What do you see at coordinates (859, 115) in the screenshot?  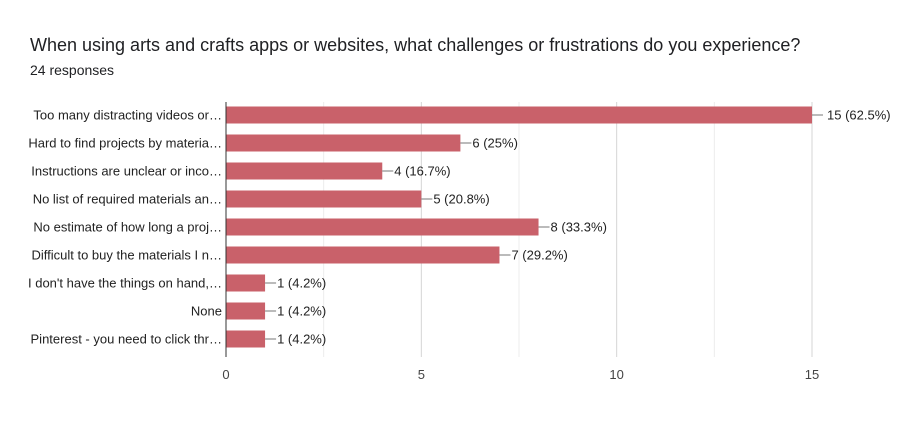 I see `data-label: 15 (62.5%)` at bounding box center [859, 115].